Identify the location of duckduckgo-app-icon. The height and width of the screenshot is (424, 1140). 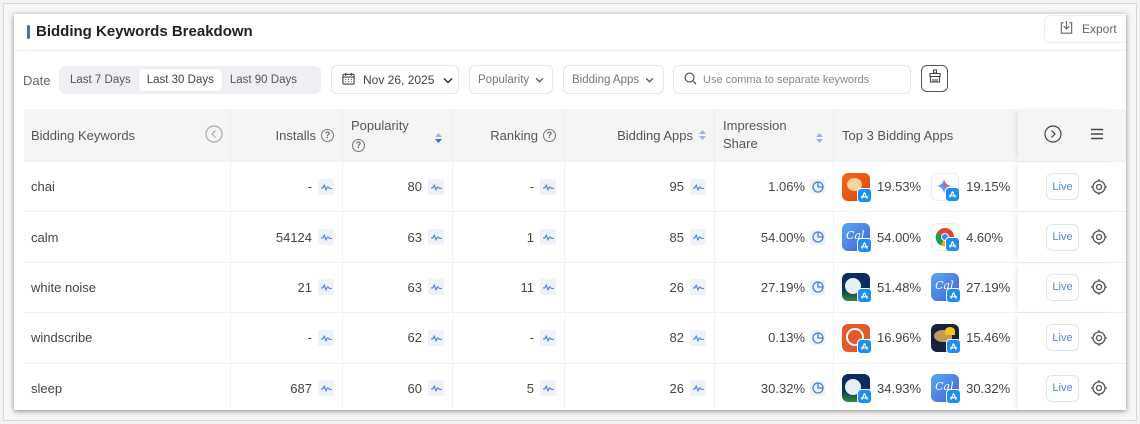
(857, 338).